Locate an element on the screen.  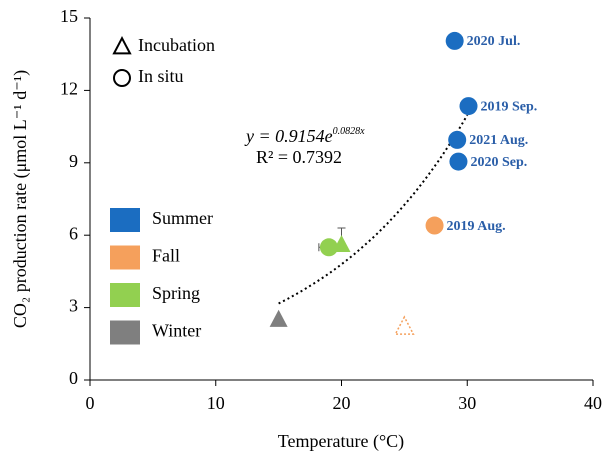
x-tick-label: 20 is located at coordinates (342, 403).